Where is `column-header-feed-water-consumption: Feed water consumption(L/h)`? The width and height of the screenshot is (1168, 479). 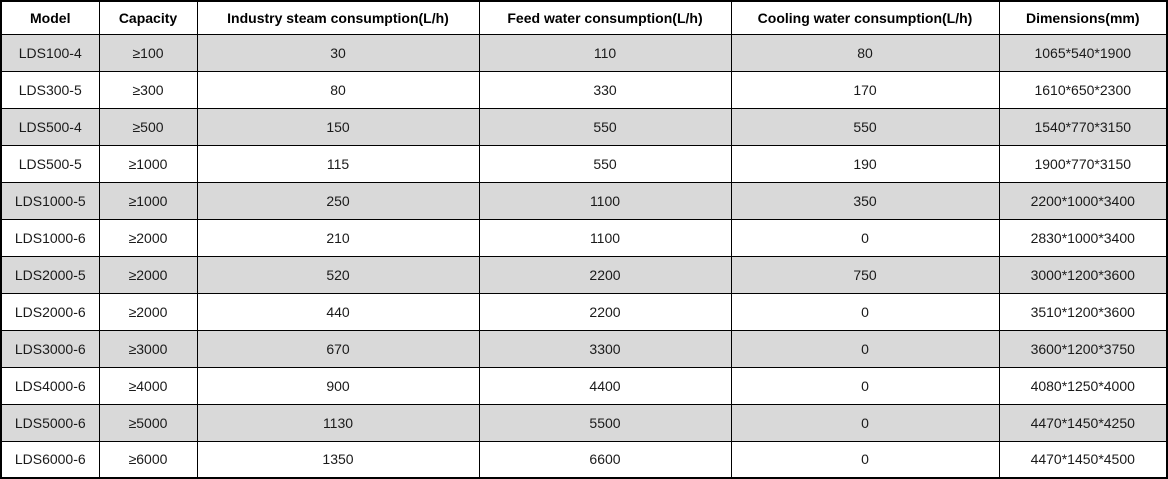
column-header-feed-water-consumption: Feed water consumption(L/h) is located at coordinates (605, 17).